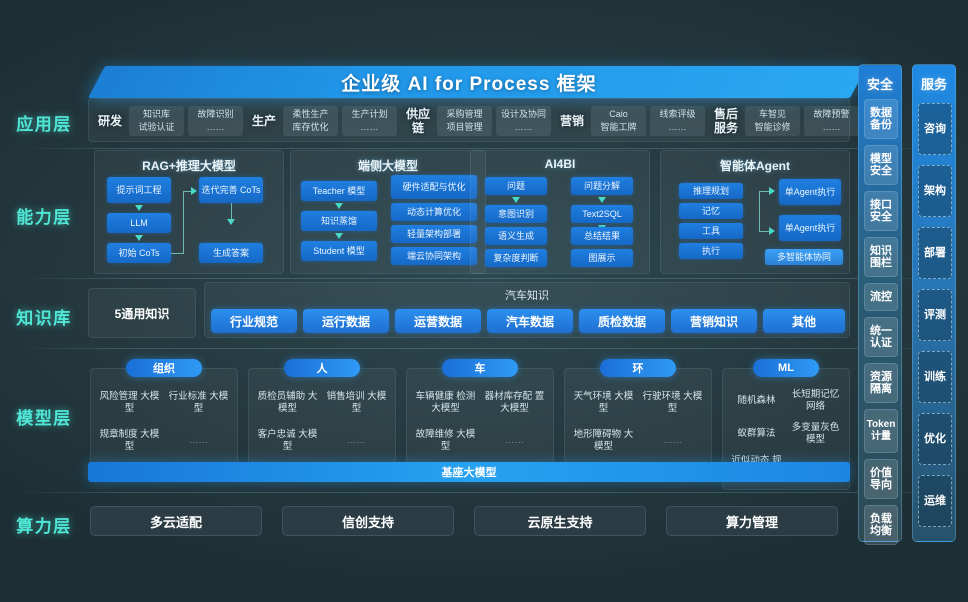 This screenshot has height=602, width=968. Describe the element at coordinates (935, 439) in the screenshot. I see `service-item-optimization: 优化` at that location.